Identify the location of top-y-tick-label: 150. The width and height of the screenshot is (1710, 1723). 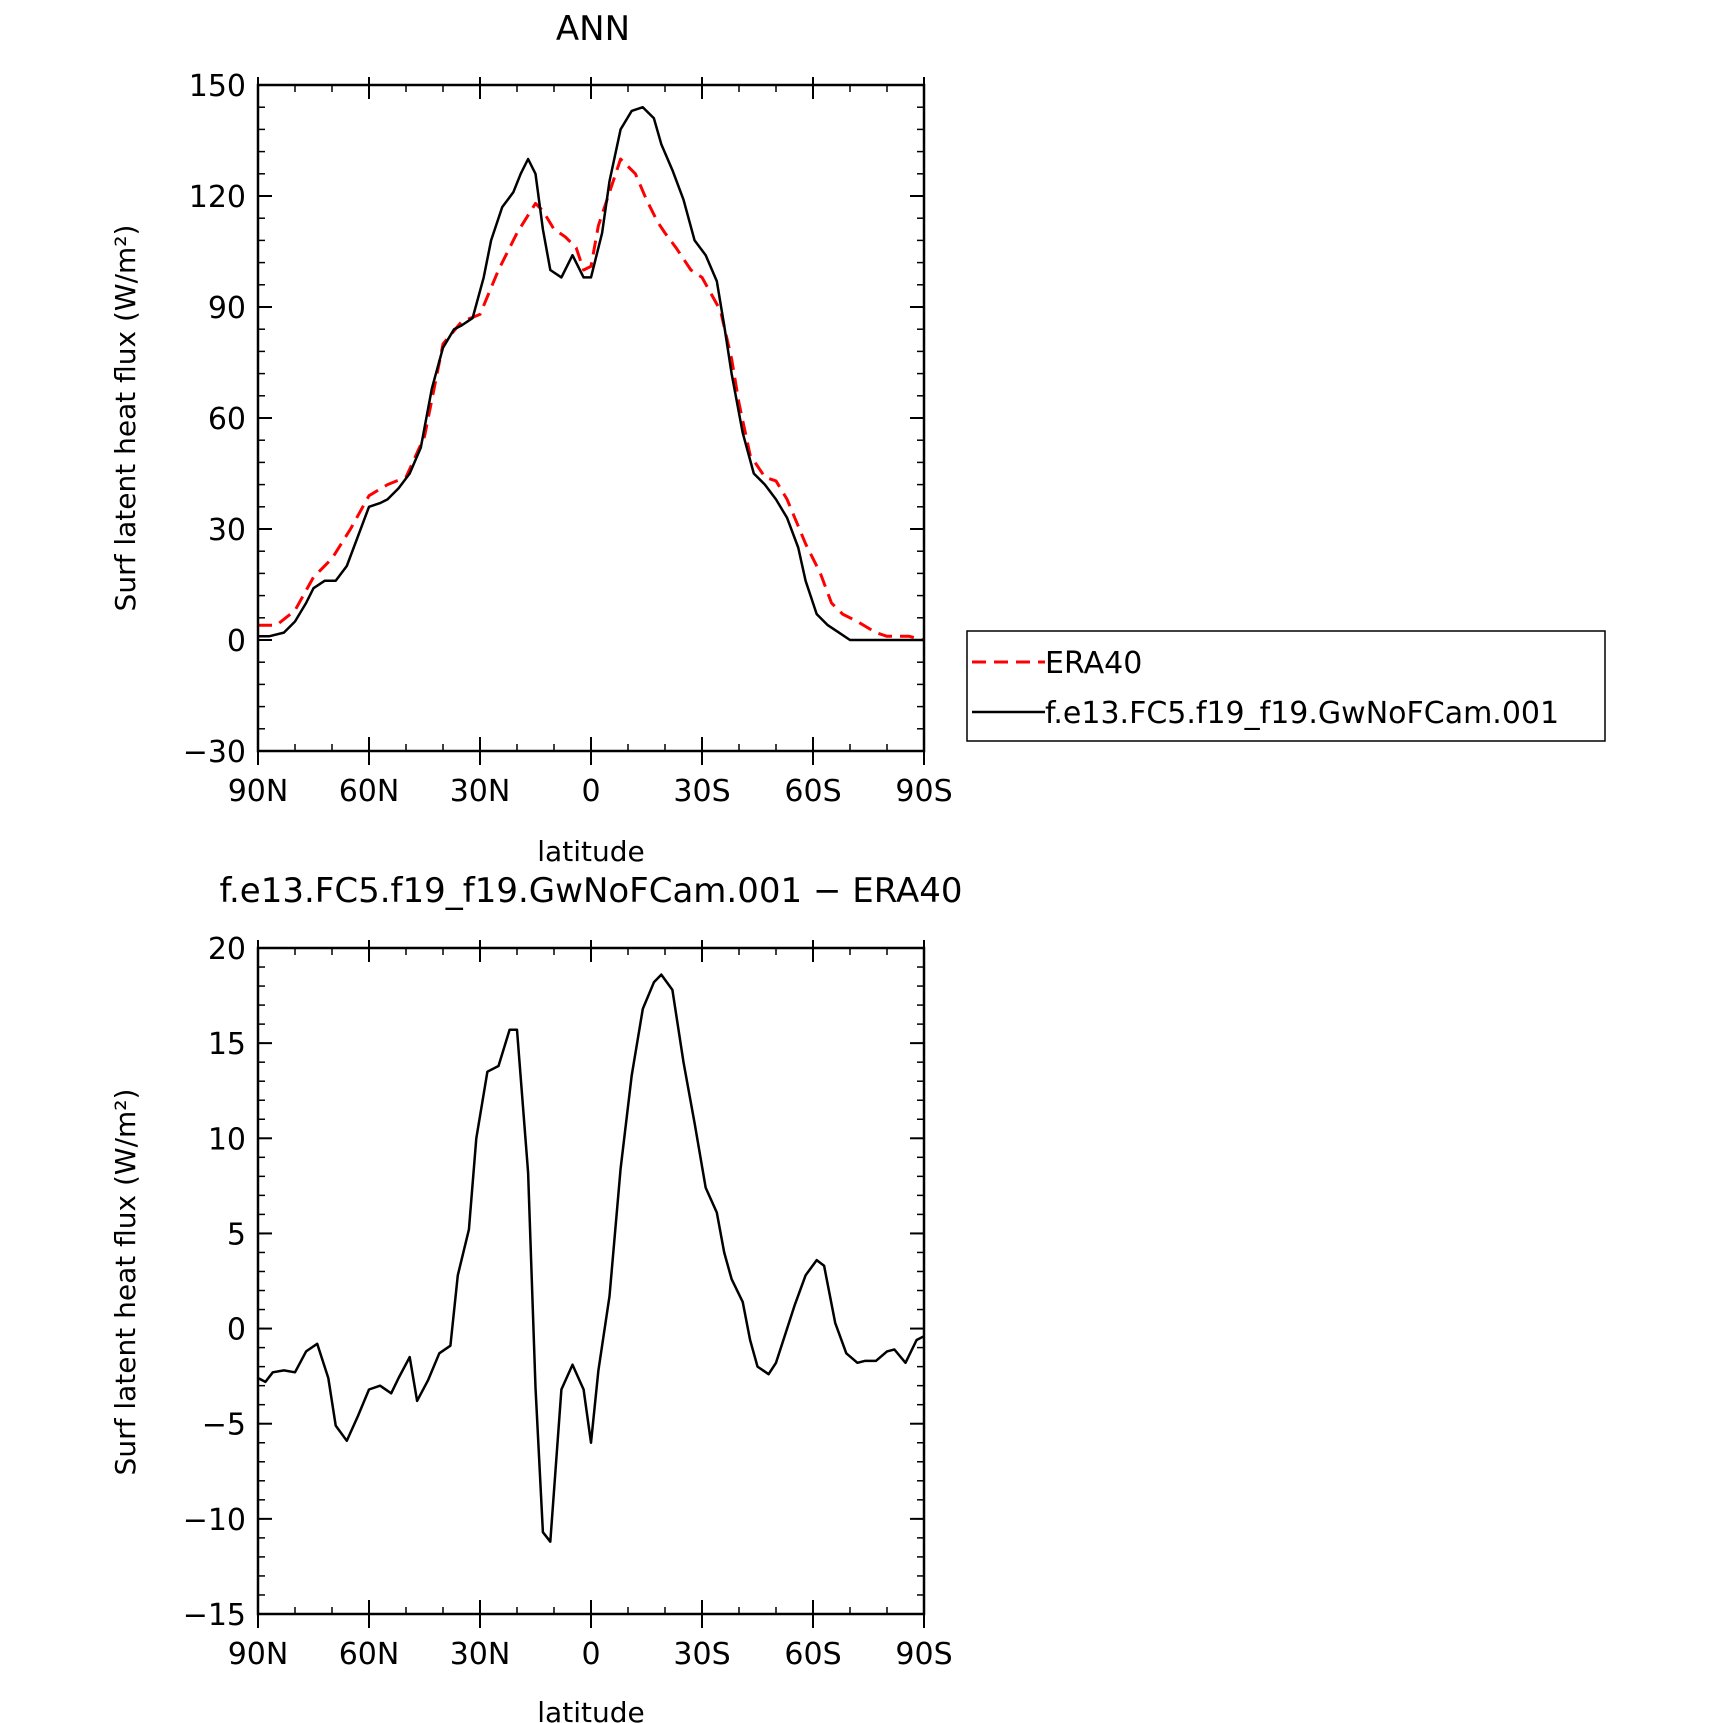
(217, 86).